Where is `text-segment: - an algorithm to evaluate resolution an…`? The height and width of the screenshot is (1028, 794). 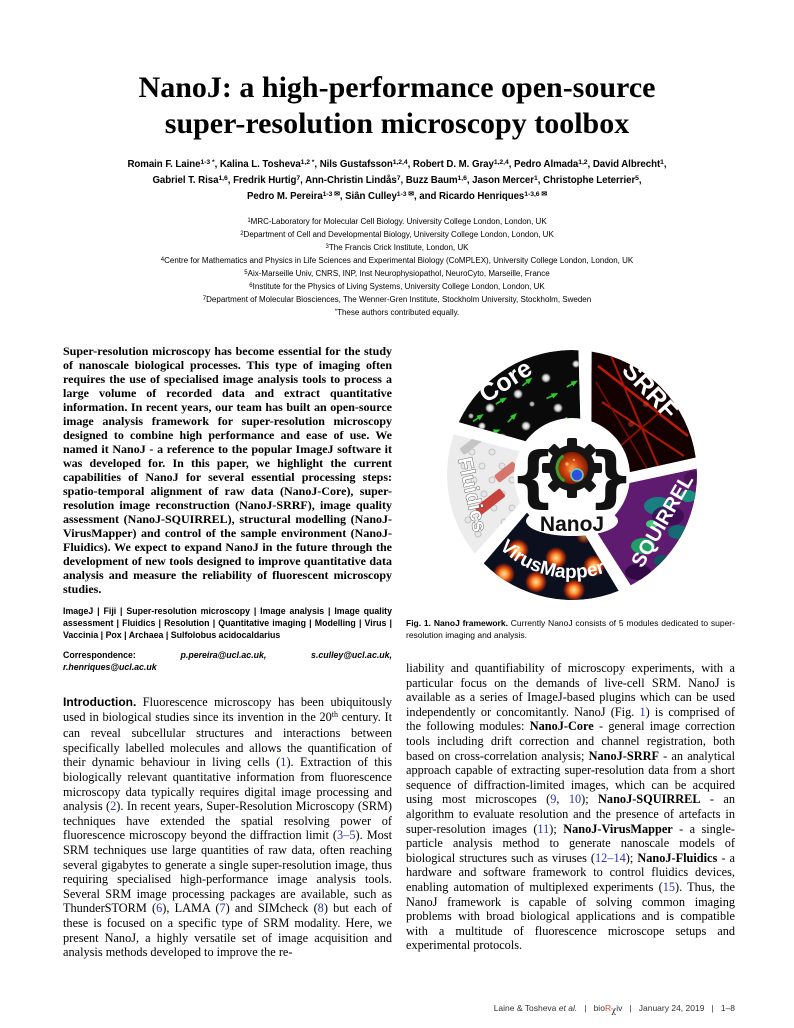 text-segment: - an algorithm to evaluate resolution an… is located at coordinates (570, 814).